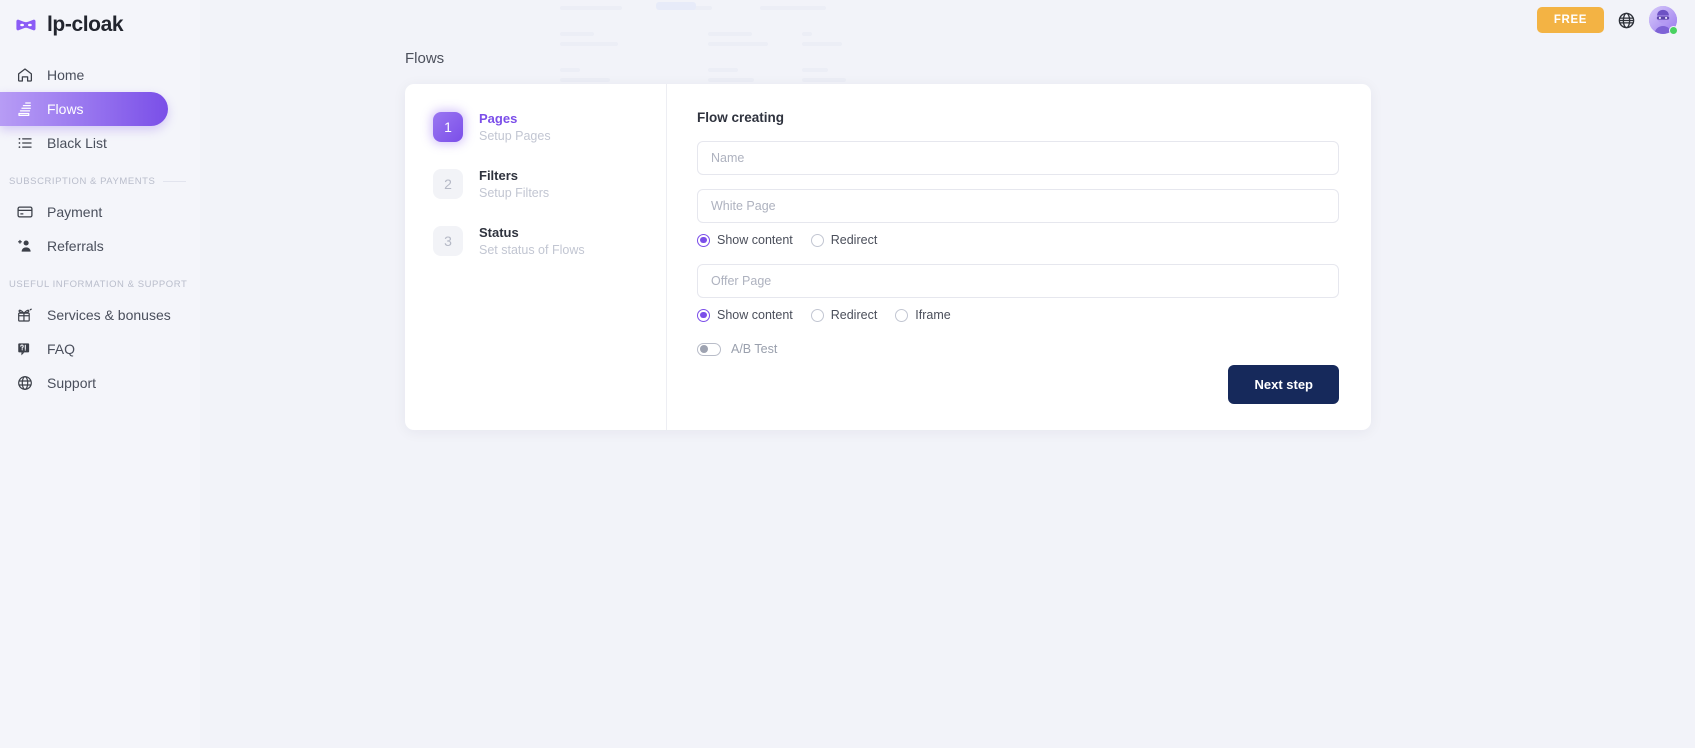  Describe the element at coordinates (85, 24) in the screenshot. I see `brand-name: lp-cloak` at that location.